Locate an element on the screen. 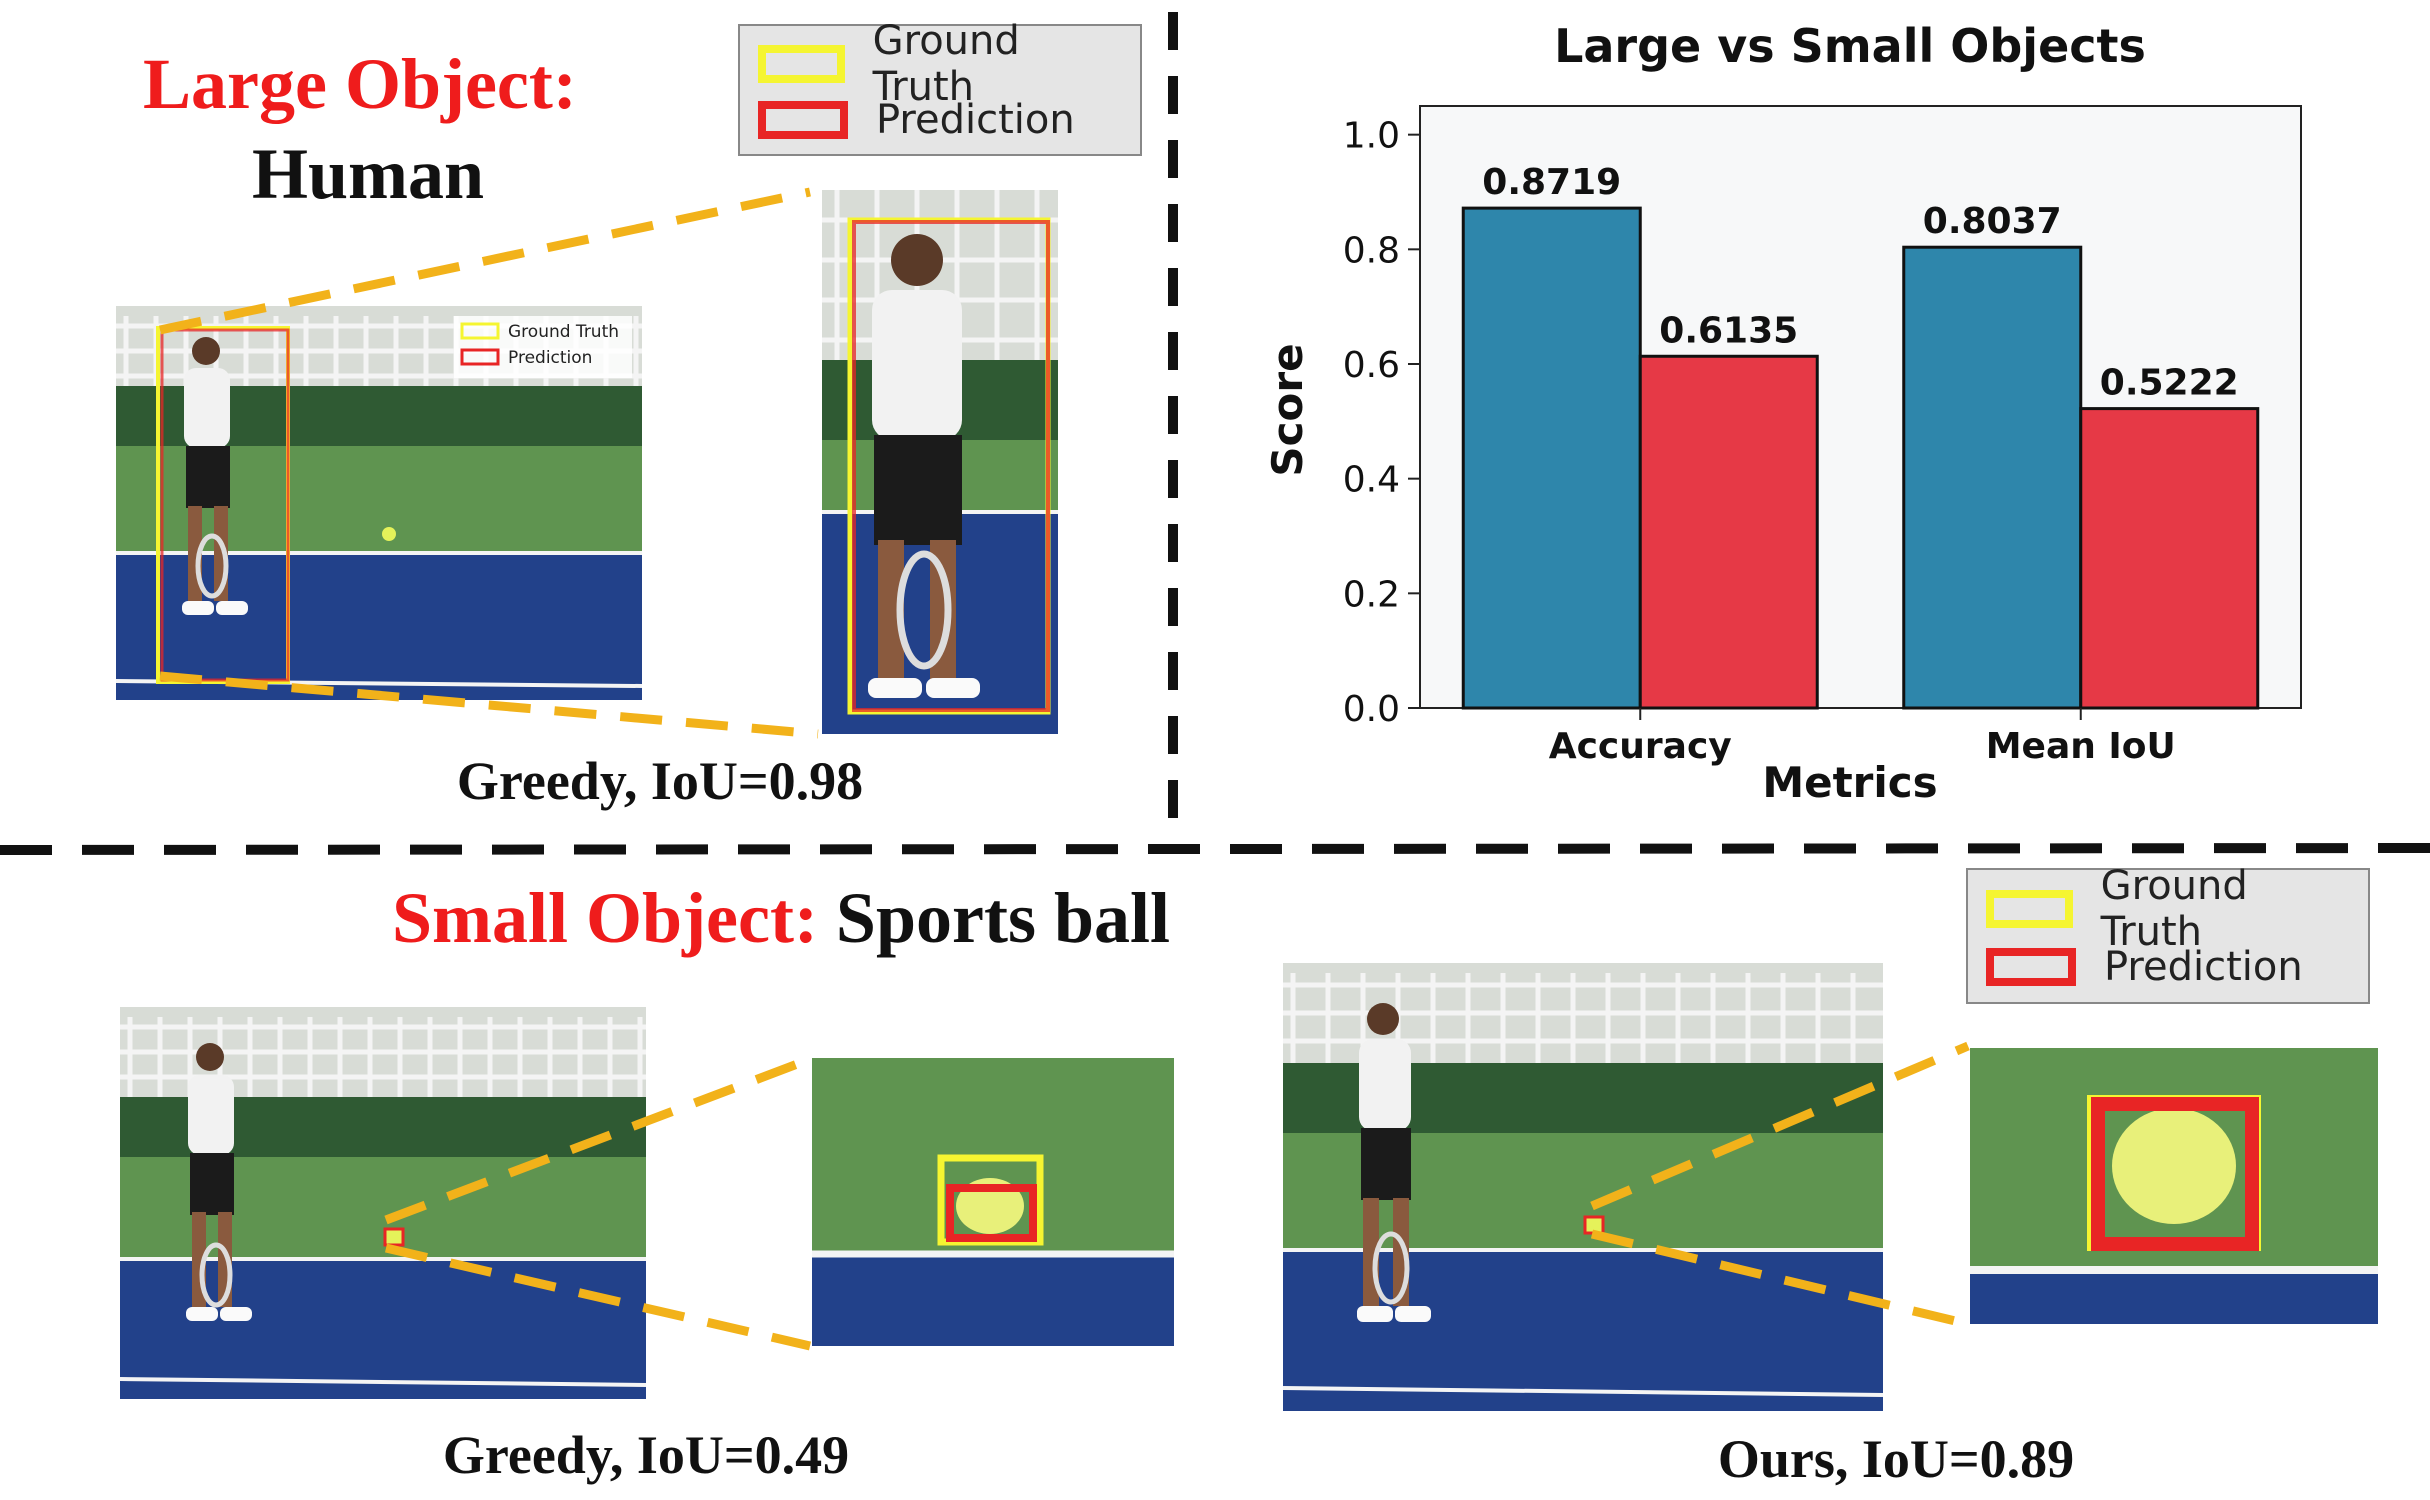 The height and width of the screenshot is (1500, 2430). y-axis-ticks: 0.0 0.2 0.4 0.6 0.8 1.0 is located at coordinates (1381, 423).